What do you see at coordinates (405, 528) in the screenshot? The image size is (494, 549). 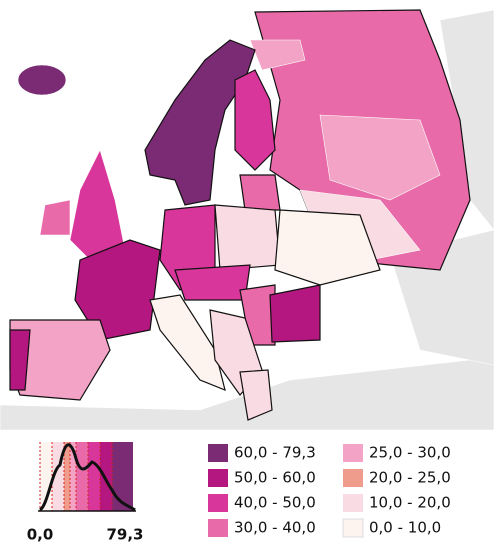 I see `legend-label: 0,0 - 10,0` at bounding box center [405, 528].